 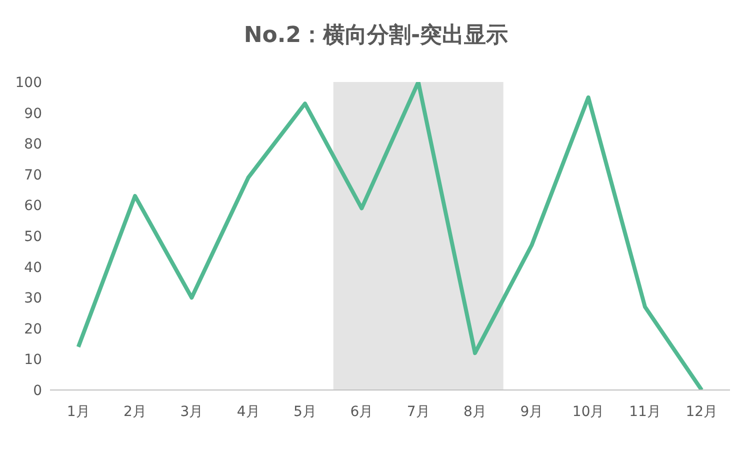 What do you see at coordinates (418, 412) in the screenshot?
I see `x-tick-label: 7月` at bounding box center [418, 412].